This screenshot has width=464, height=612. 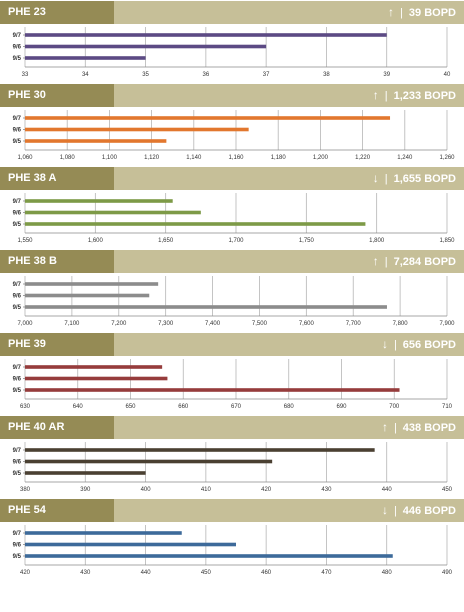 What do you see at coordinates (25, 158) in the screenshot?
I see `x-tick-label: 1,060` at bounding box center [25, 158].